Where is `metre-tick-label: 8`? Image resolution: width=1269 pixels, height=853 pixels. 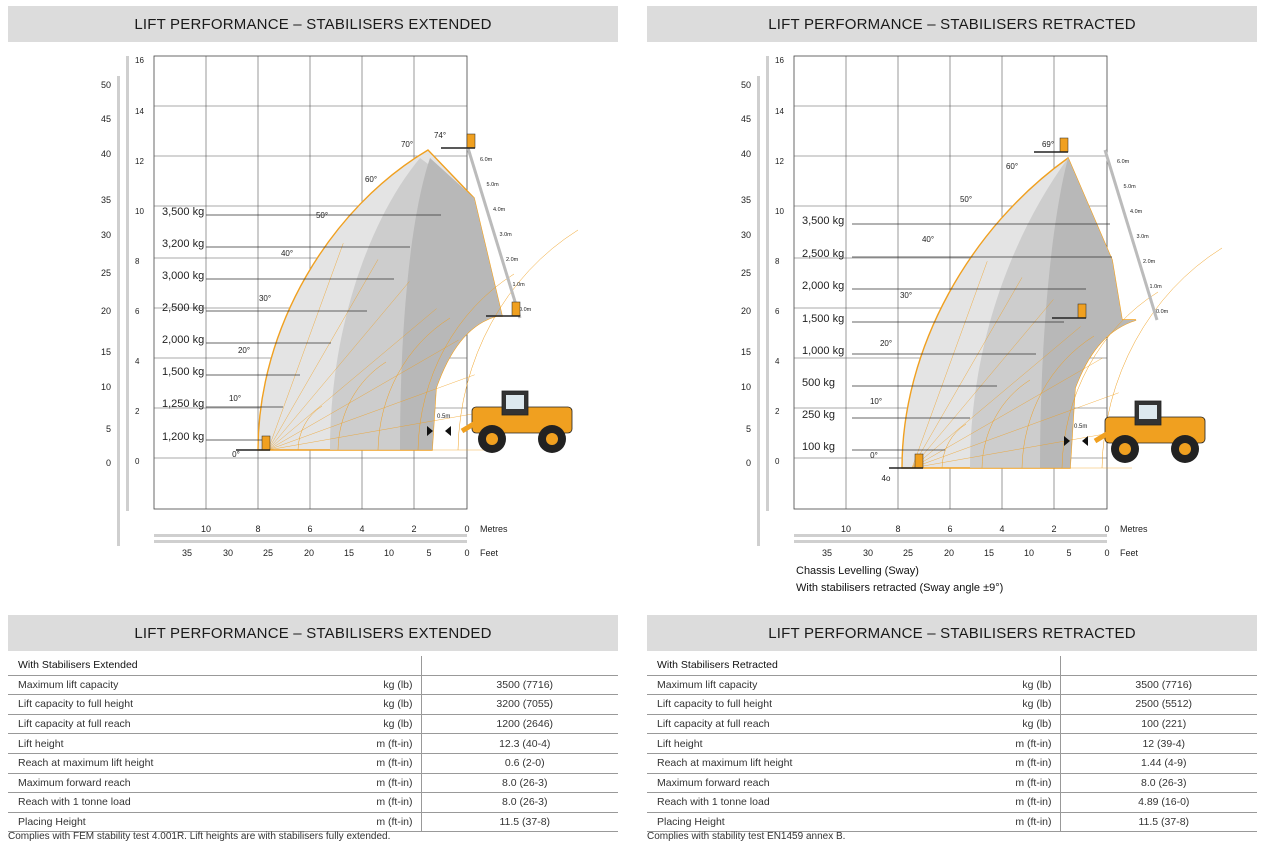 metre-tick-label: 8 is located at coordinates (777, 261).